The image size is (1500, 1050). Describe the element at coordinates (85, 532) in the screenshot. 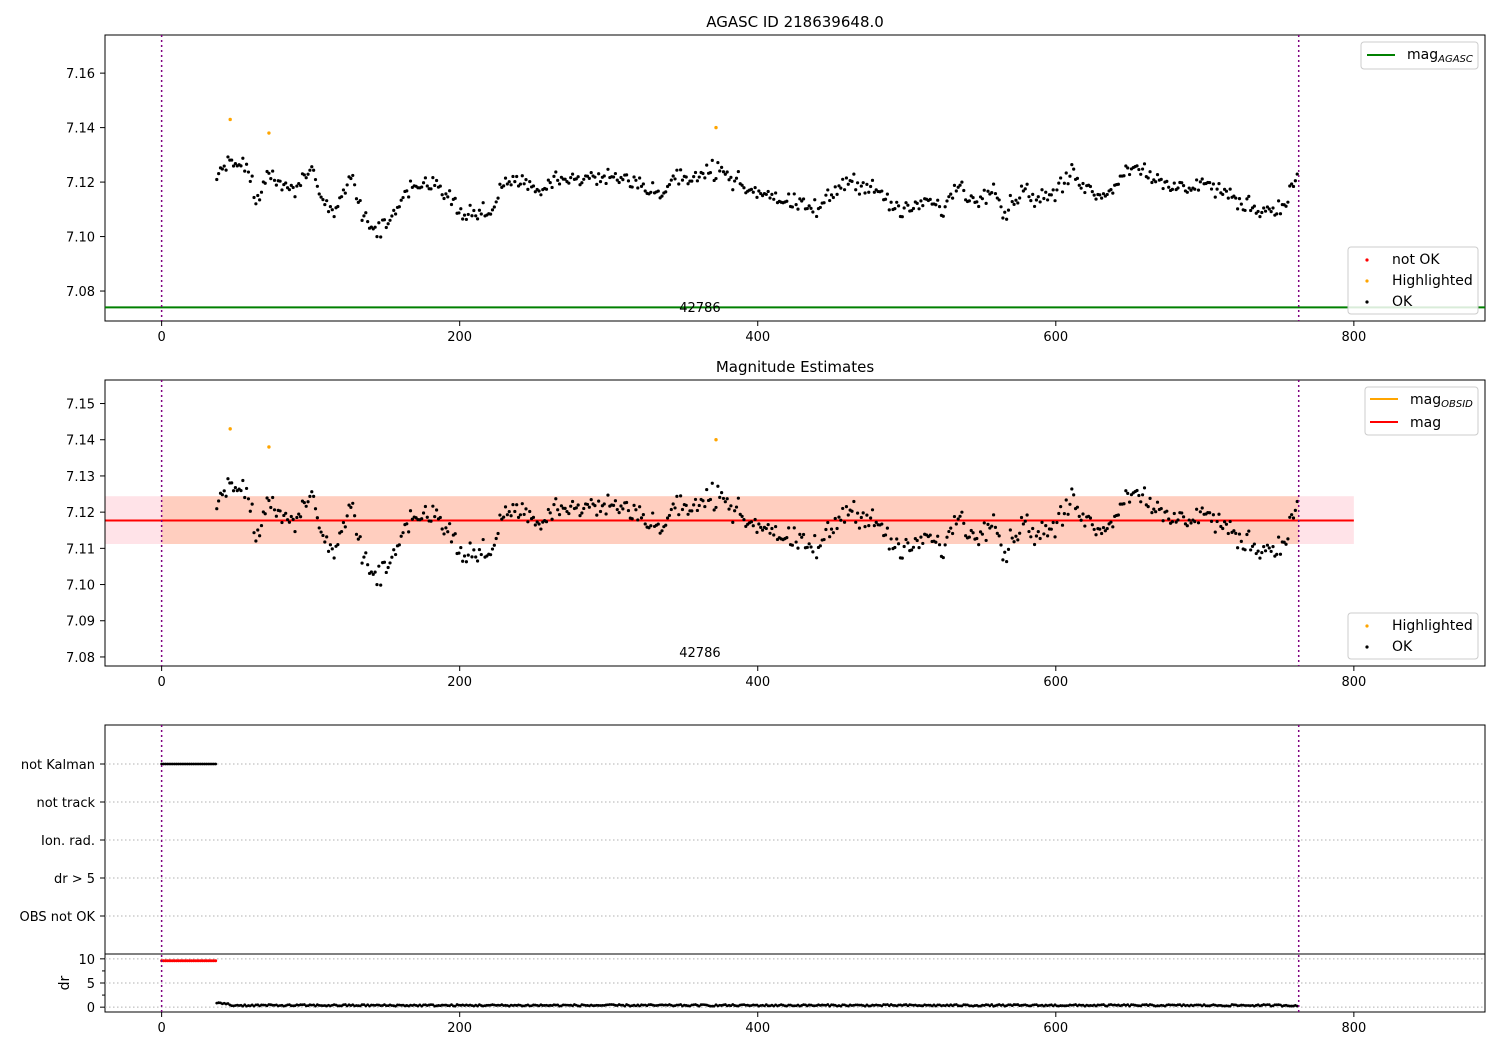

I see `panel2-y-axis: 7.08 7.09 7.10 7.11 7.12 7.13 7.14 7.15` at that location.